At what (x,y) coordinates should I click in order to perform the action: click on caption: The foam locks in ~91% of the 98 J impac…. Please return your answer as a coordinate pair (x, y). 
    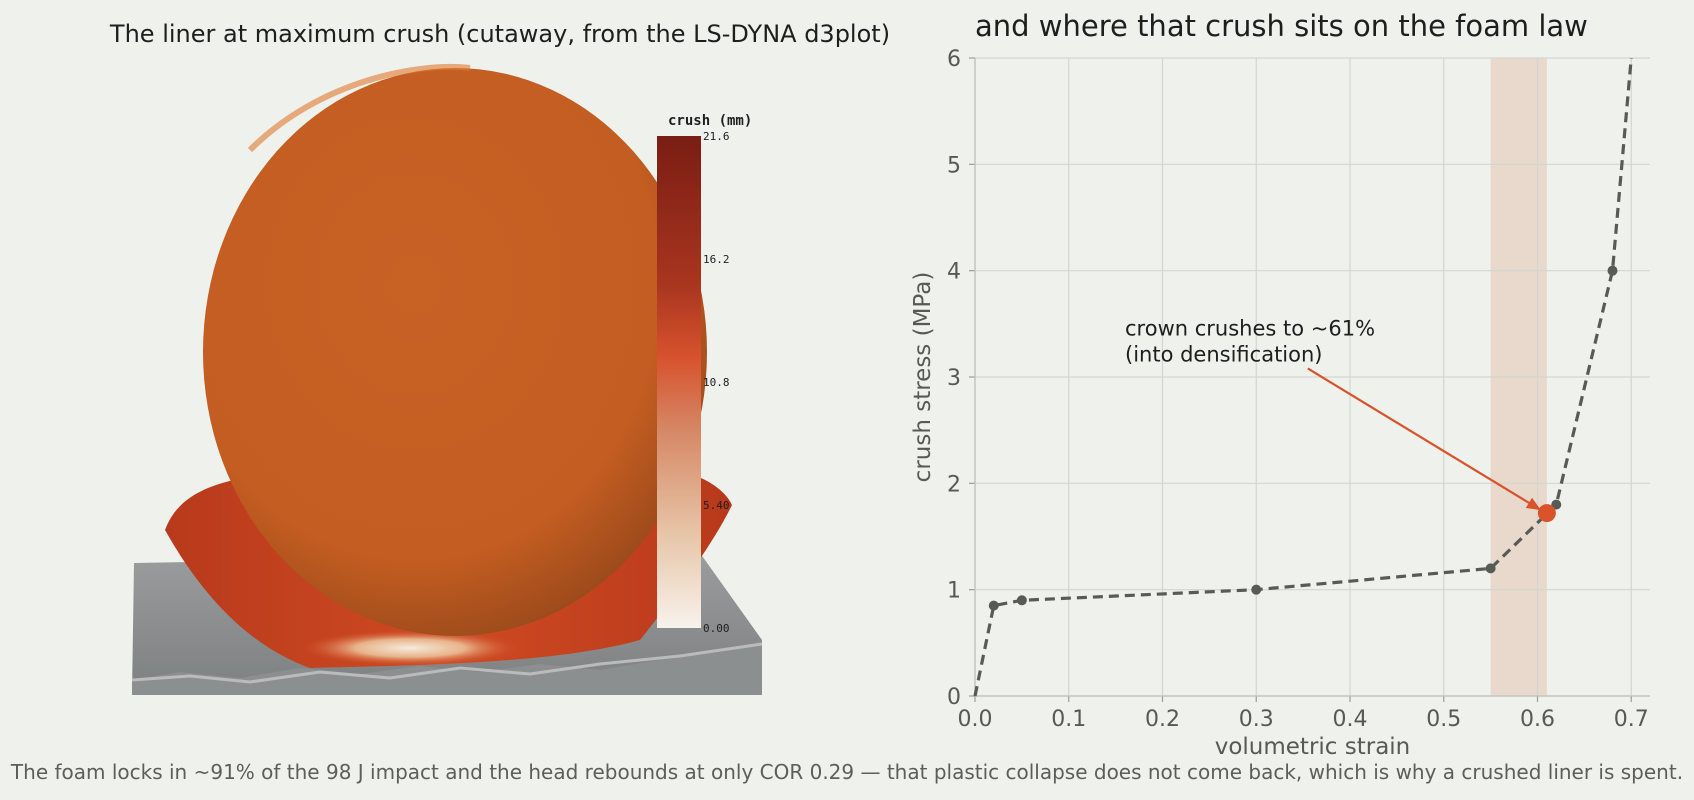
    Looking at the image, I should click on (847, 772).